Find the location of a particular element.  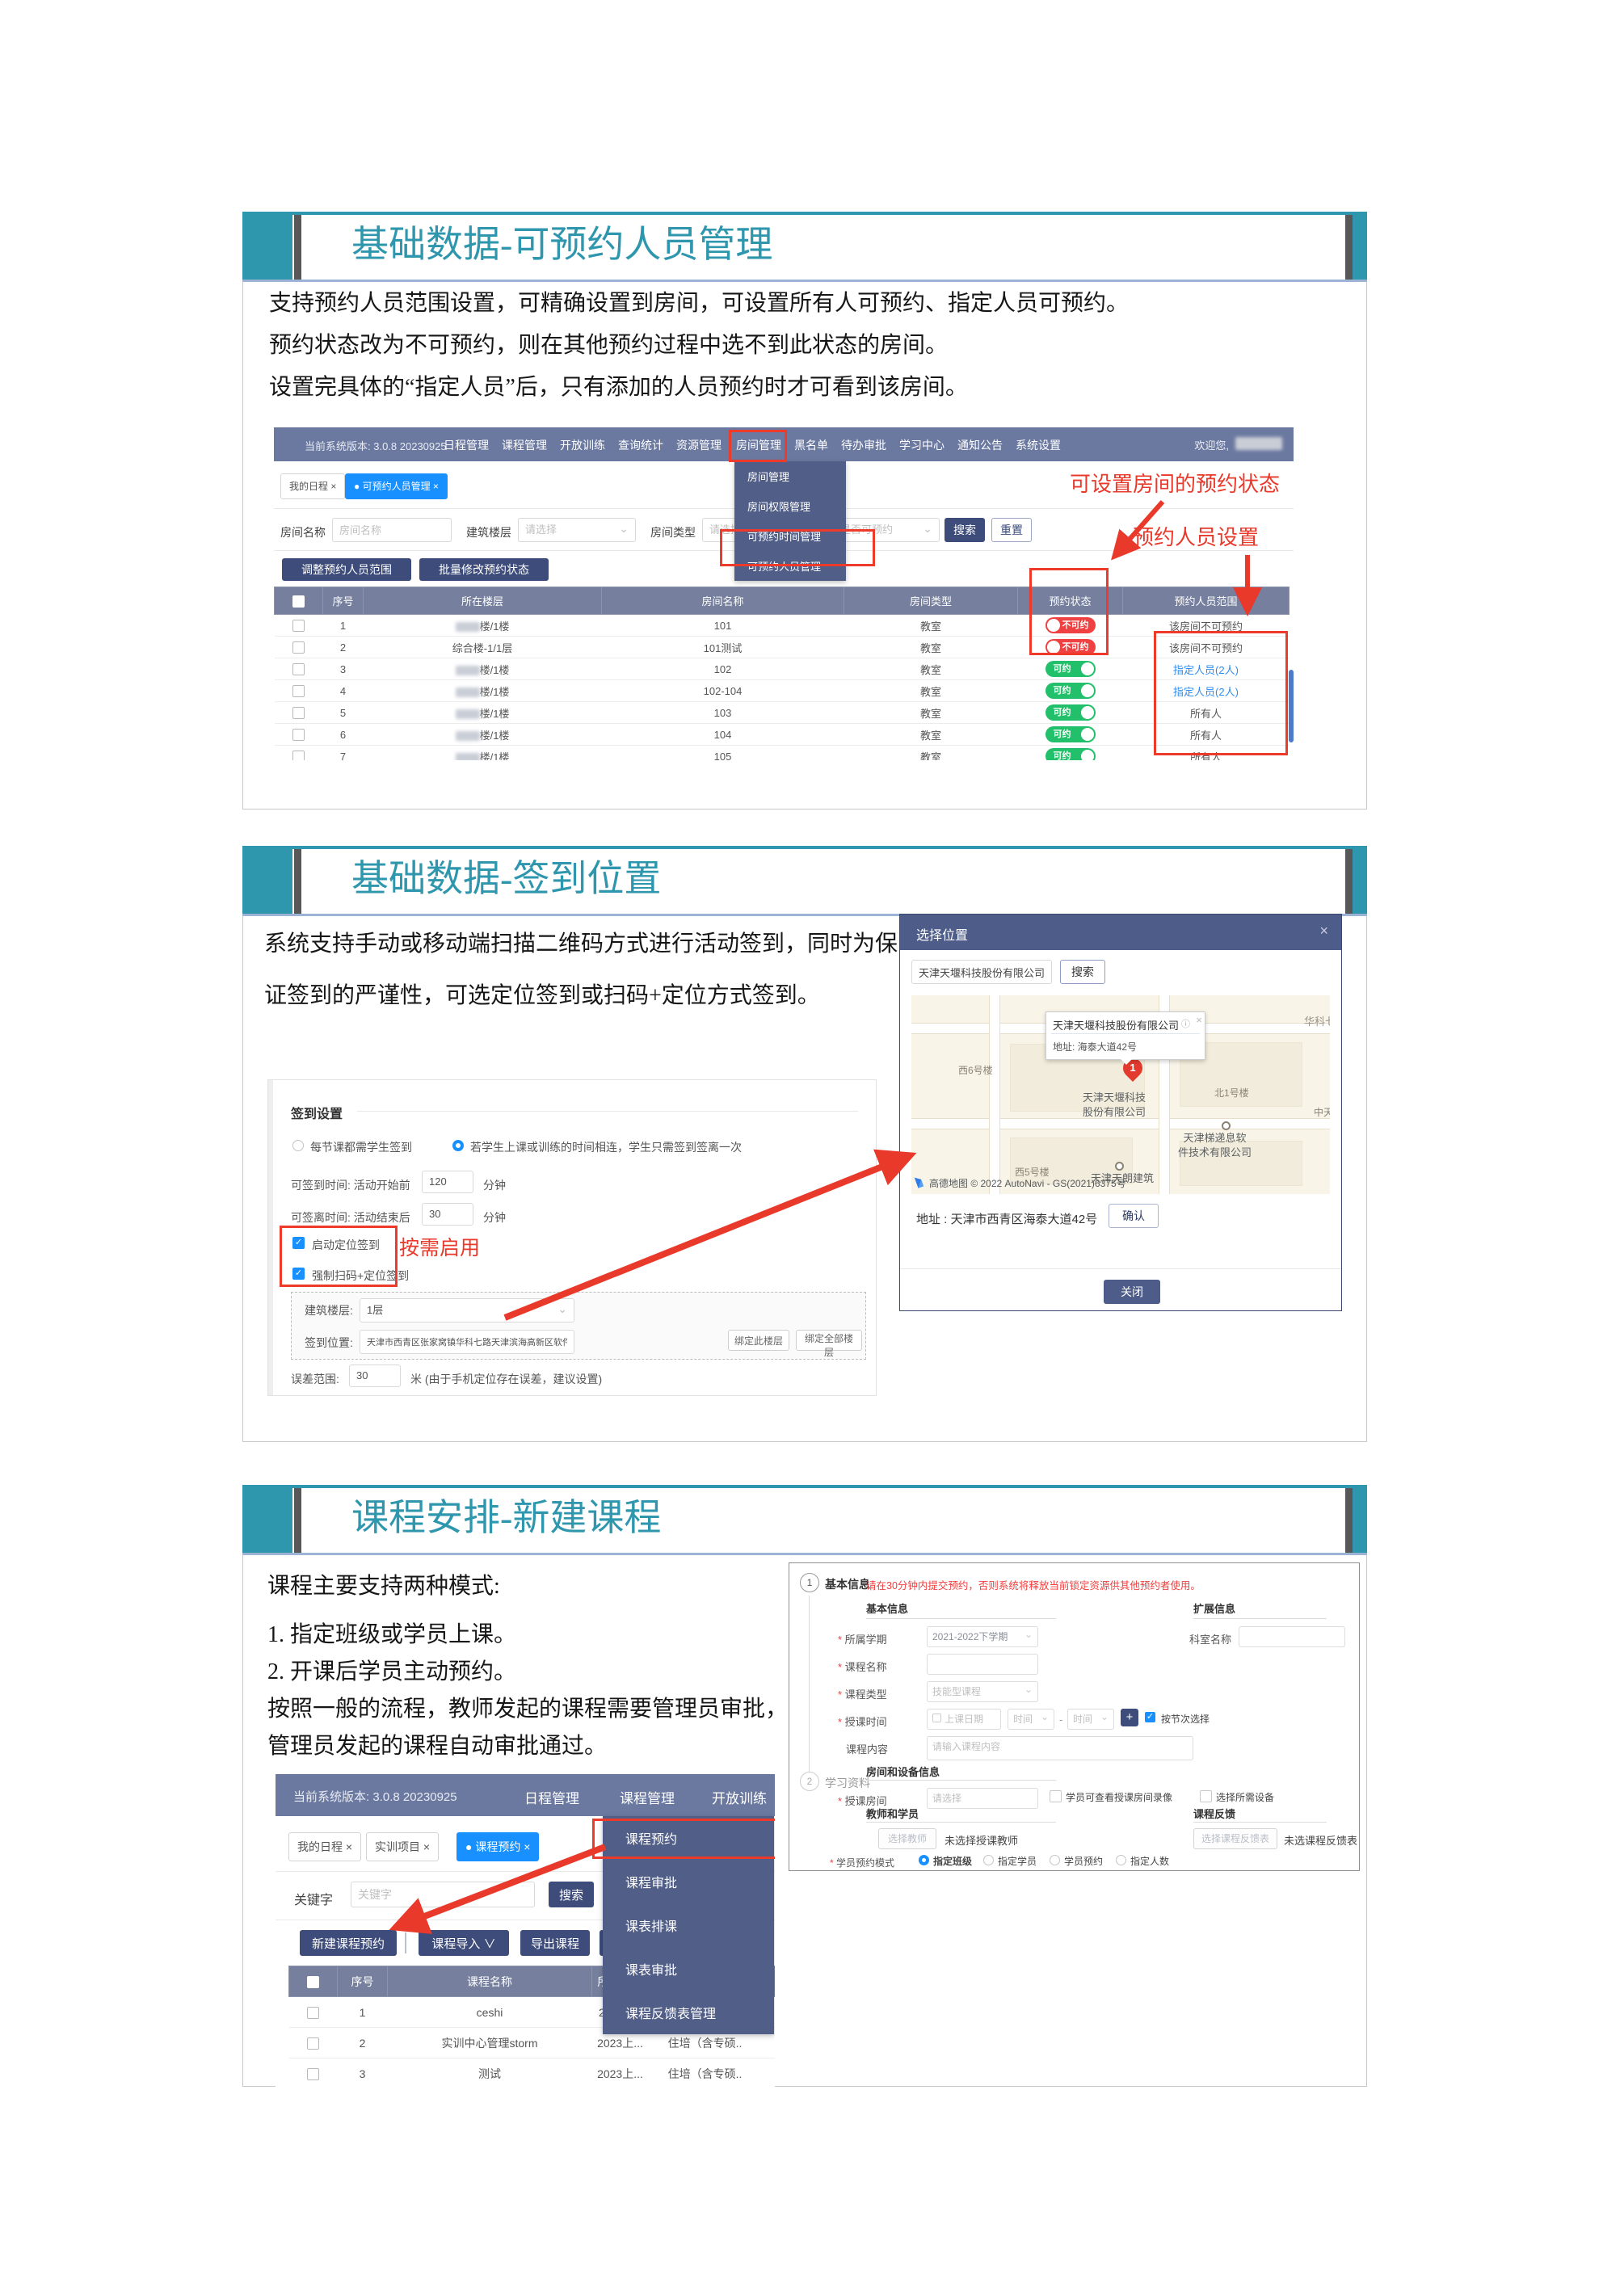

course-name-input is located at coordinates (982, 1664).